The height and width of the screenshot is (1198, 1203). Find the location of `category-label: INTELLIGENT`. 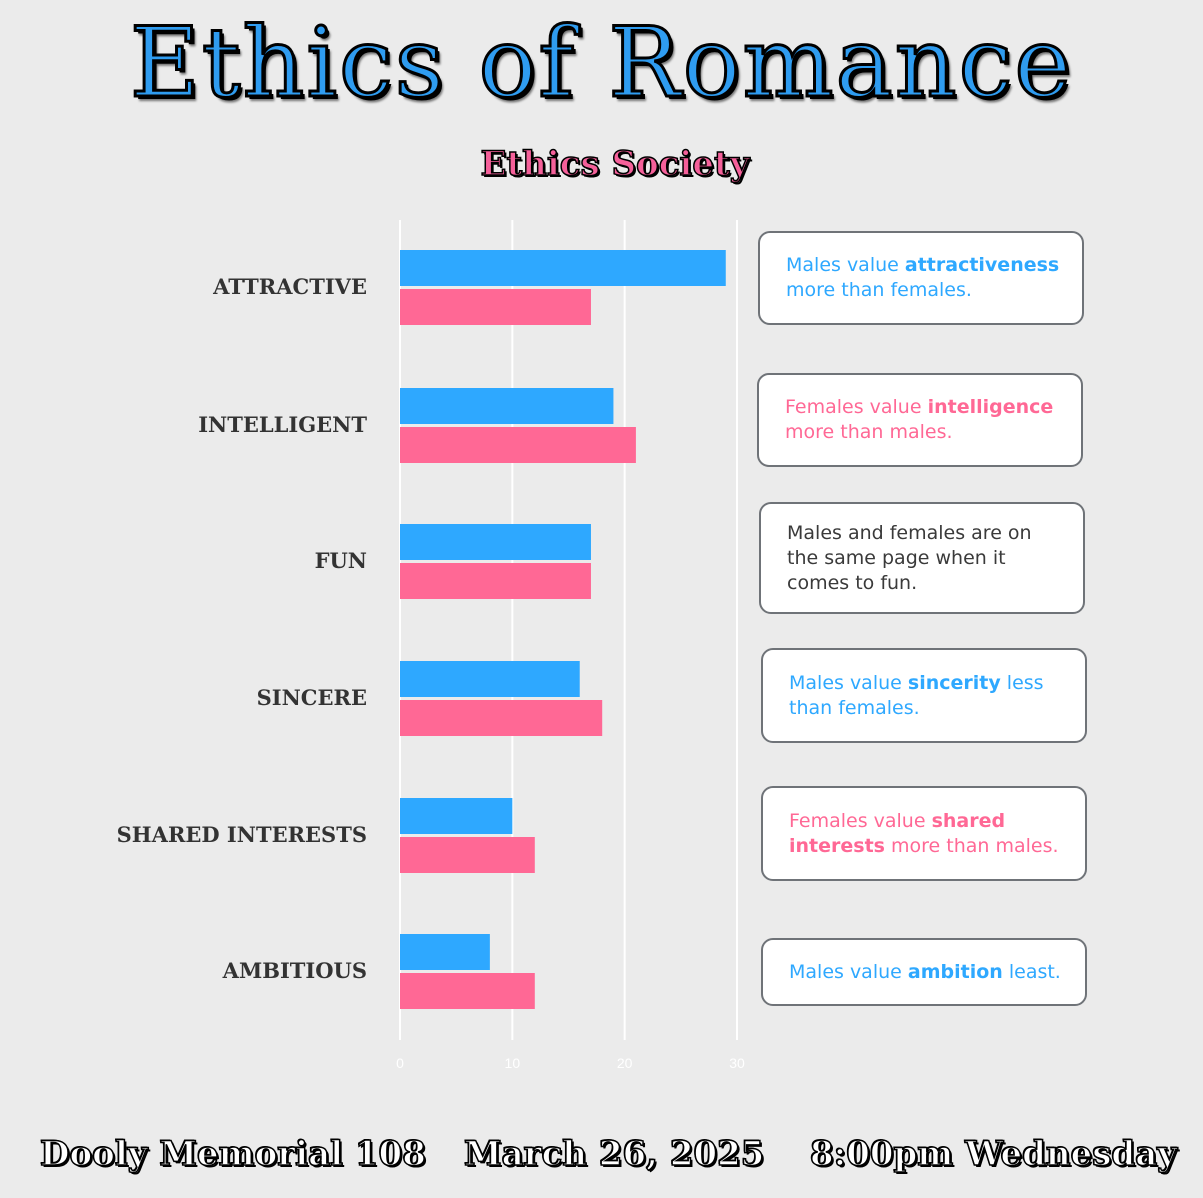

category-label: INTELLIGENT is located at coordinates (282, 424).